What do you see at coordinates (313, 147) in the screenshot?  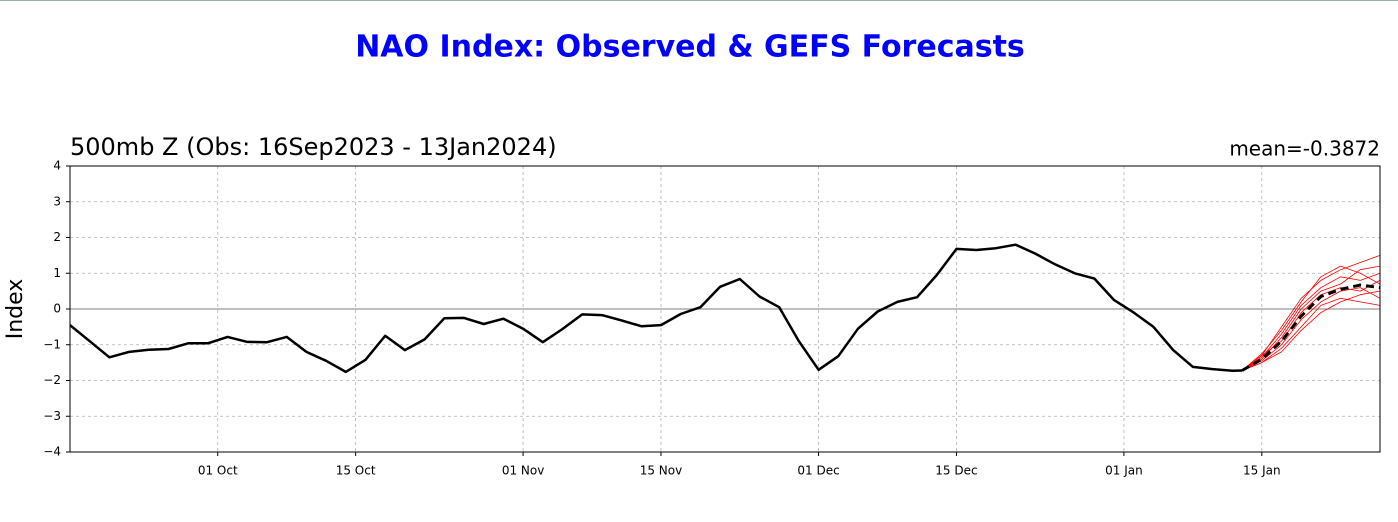 I see `subtitle: 500mb Z (Obs: 16Sep2023 - 13Jan2024)` at bounding box center [313, 147].